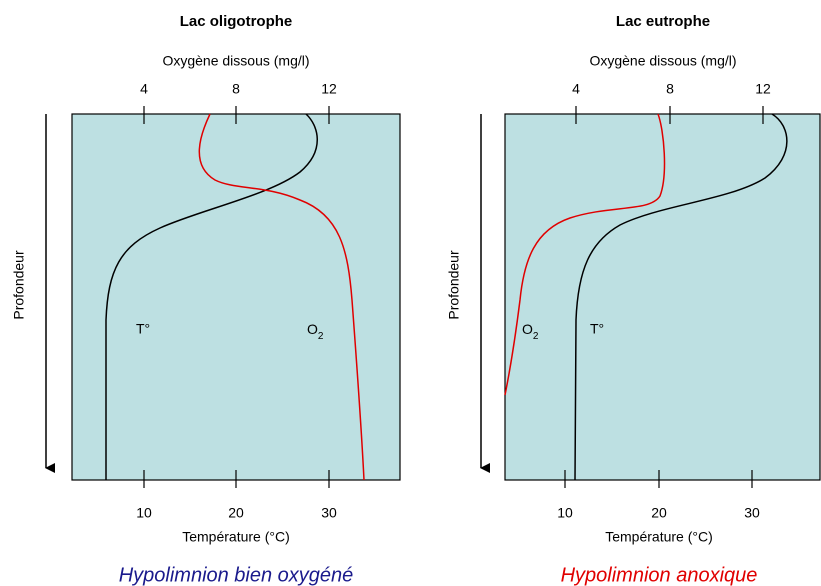 This screenshot has width=821, height=586. I want to click on panel-title: Lac eutrophe, so click(663, 21).